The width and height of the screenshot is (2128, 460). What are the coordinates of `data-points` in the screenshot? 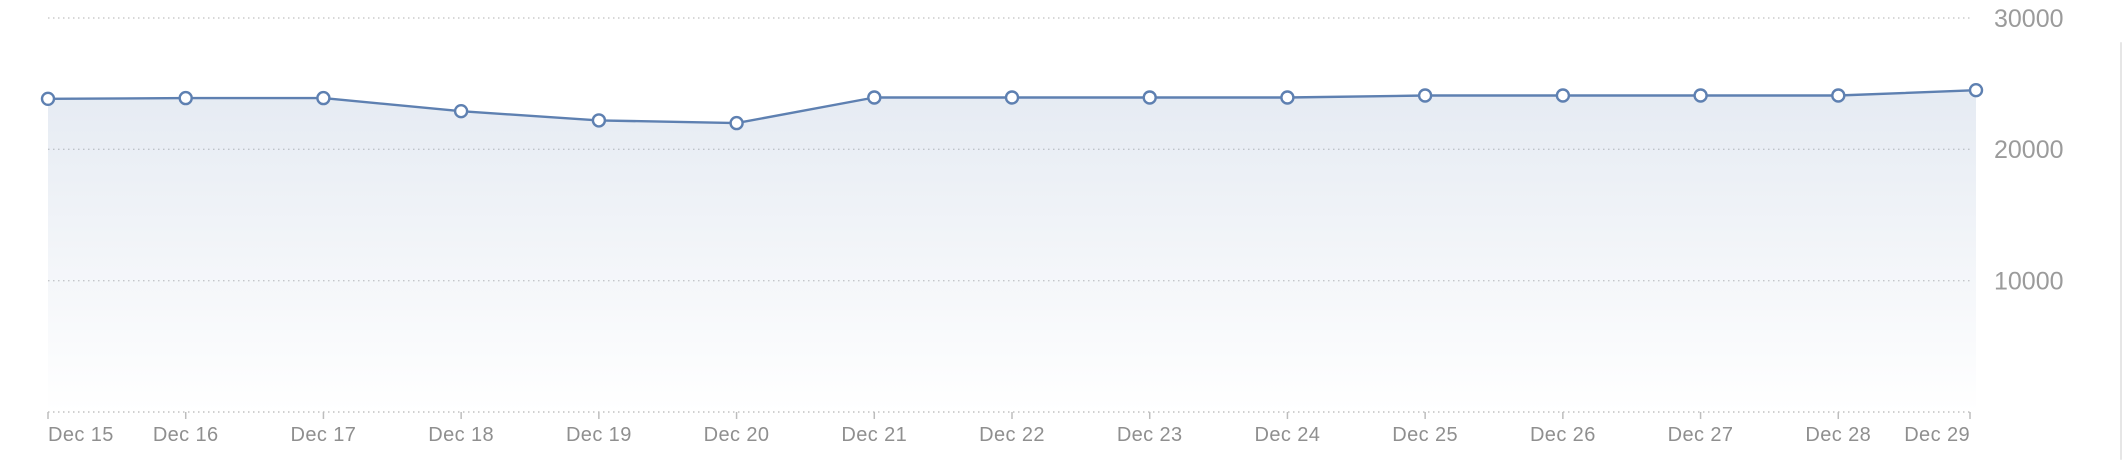 It's located at (1012, 106).